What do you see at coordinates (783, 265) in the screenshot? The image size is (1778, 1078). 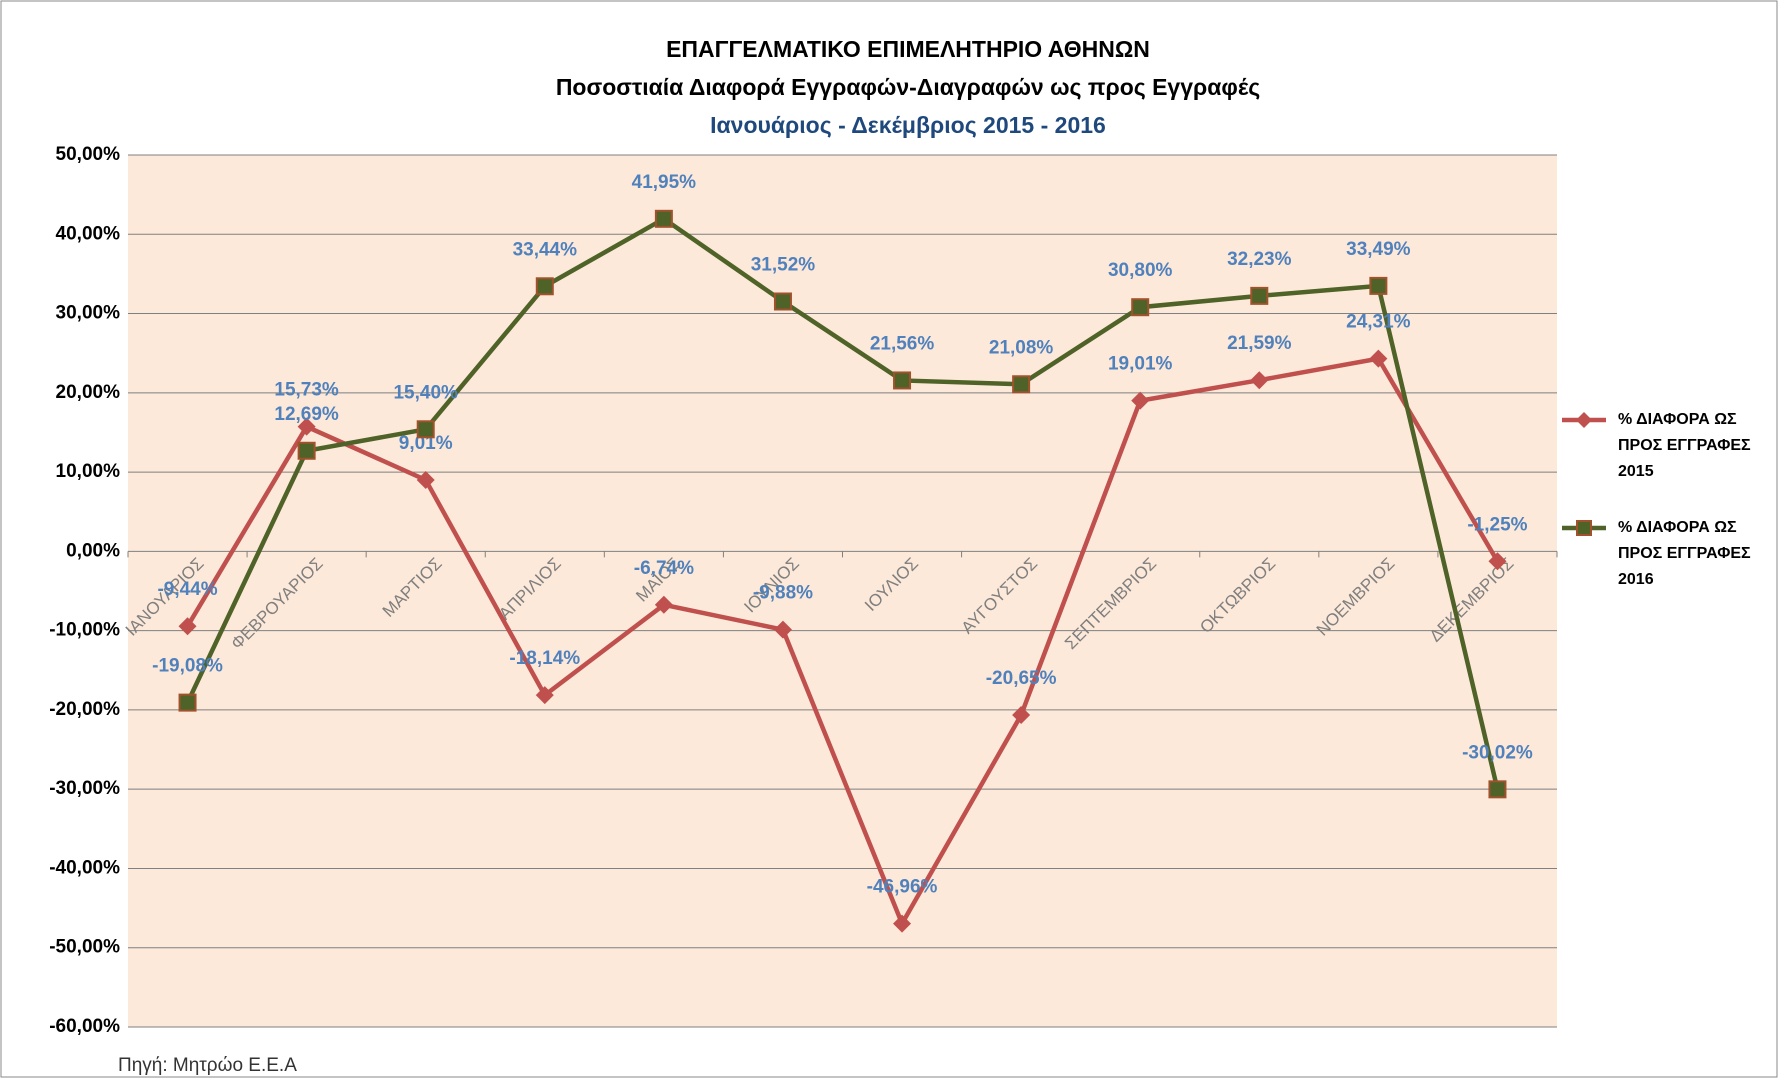 I see `data-label: 31,52%` at bounding box center [783, 265].